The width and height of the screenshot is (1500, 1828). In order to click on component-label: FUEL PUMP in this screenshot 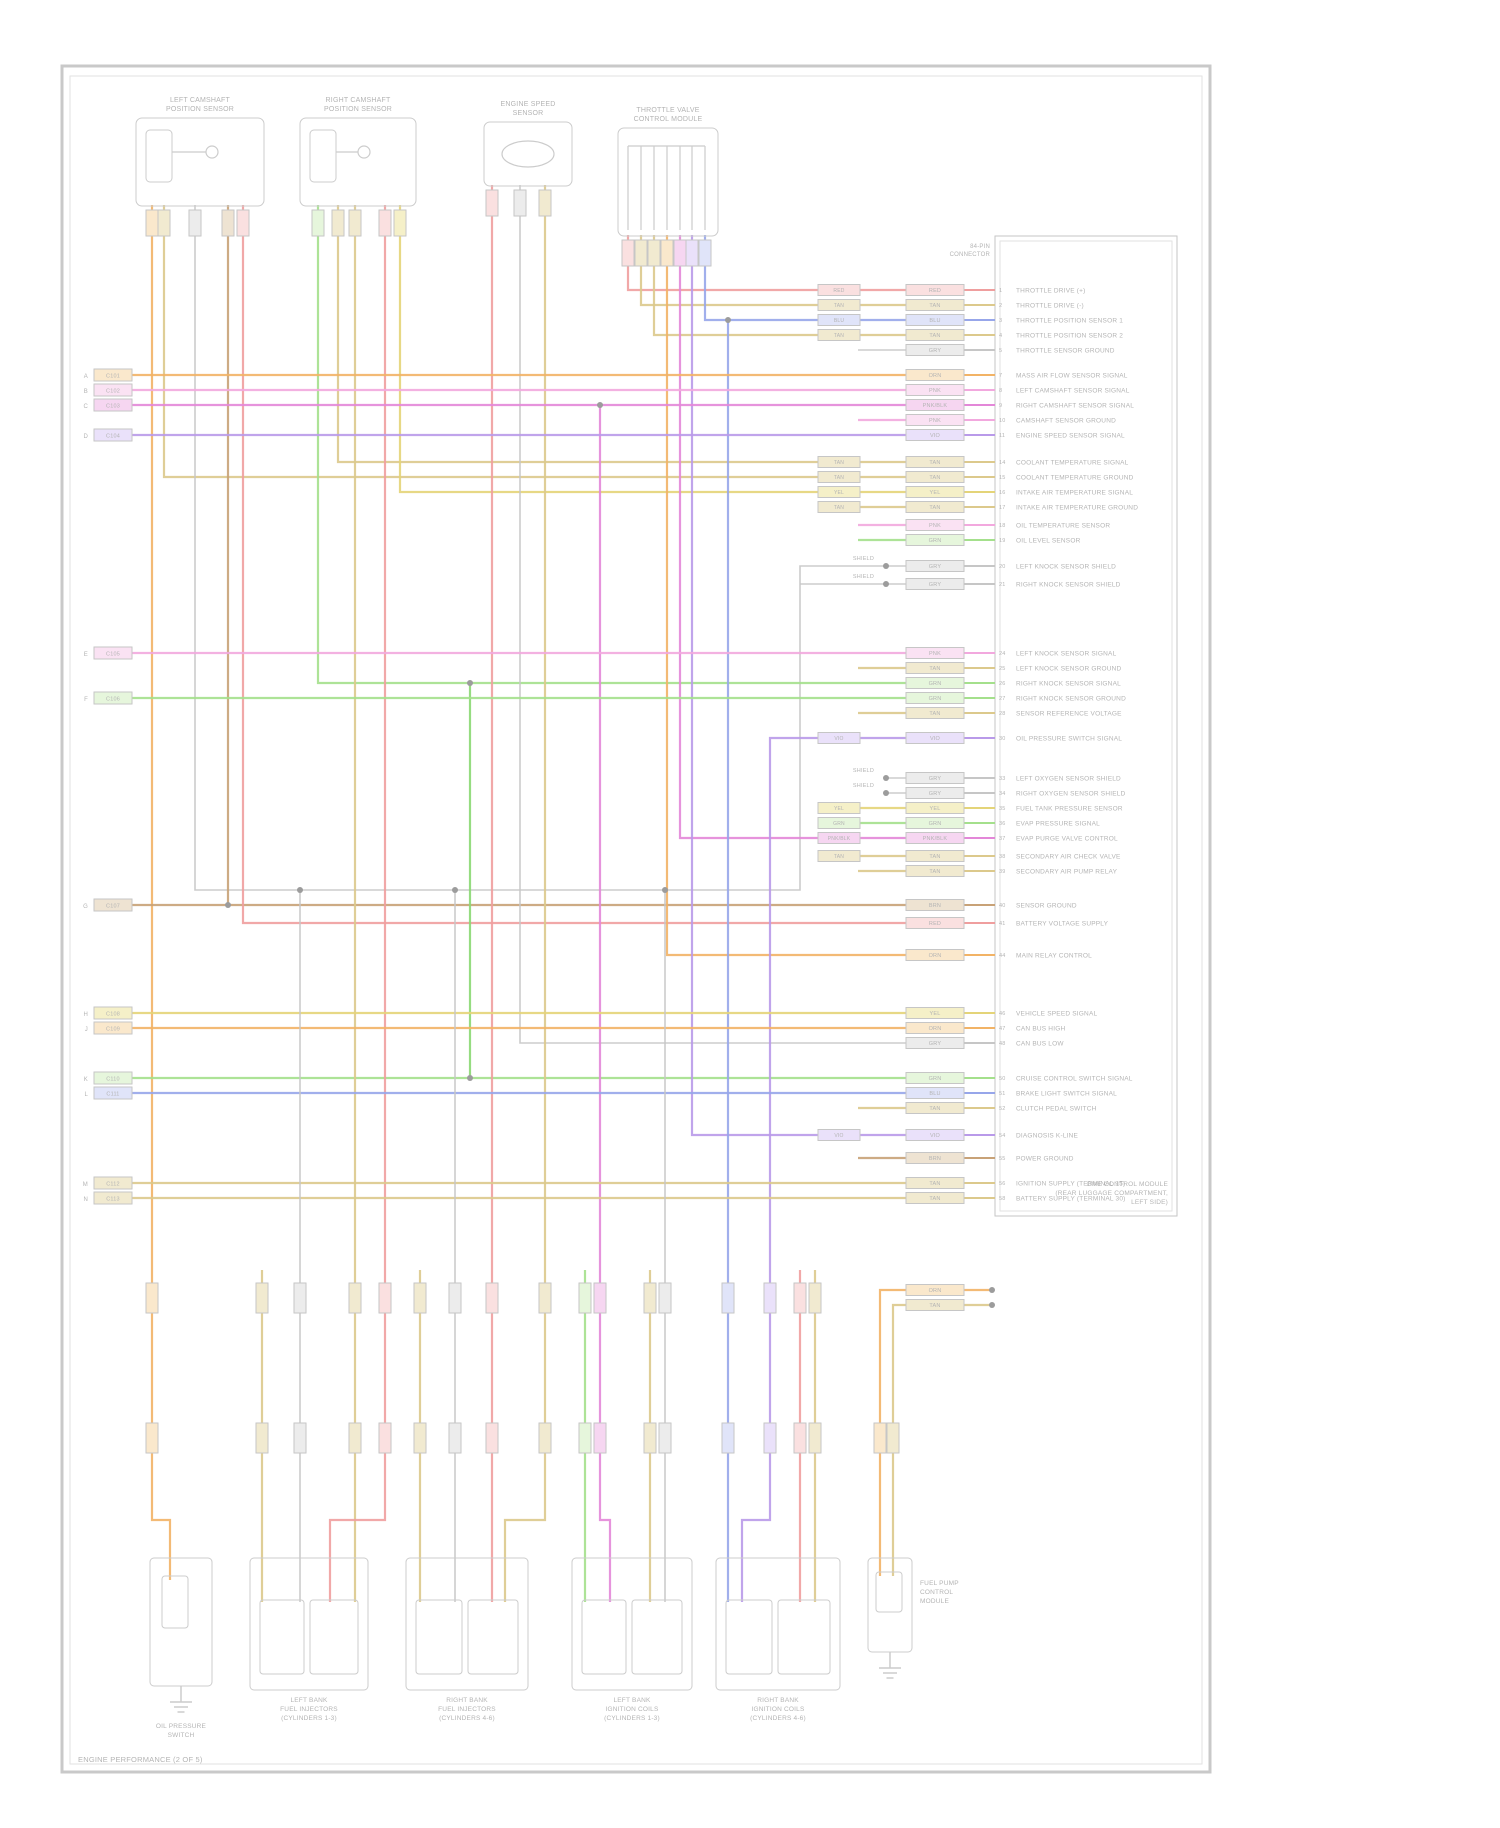, I will do `click(939, 1583)`.